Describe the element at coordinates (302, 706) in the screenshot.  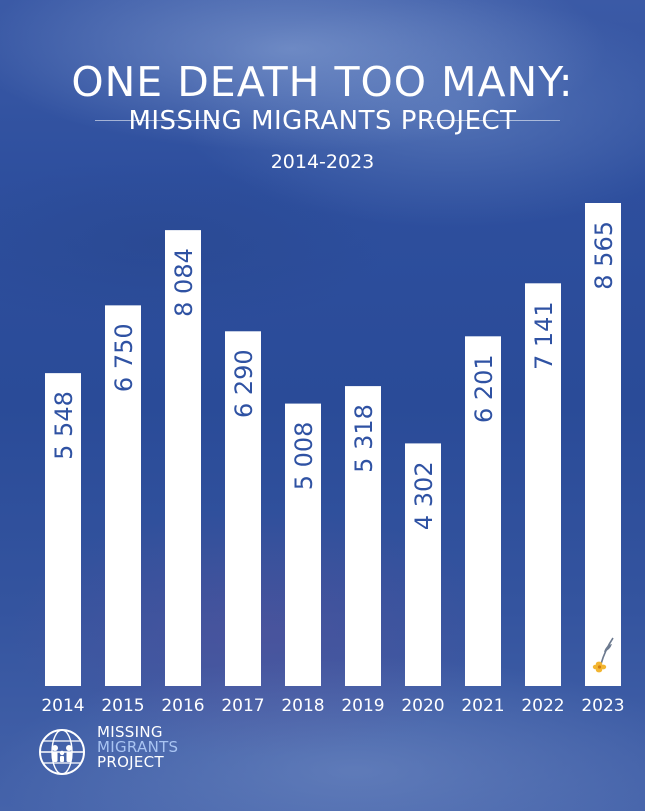
I see `x-tick-label-2018: 2018` at that location.